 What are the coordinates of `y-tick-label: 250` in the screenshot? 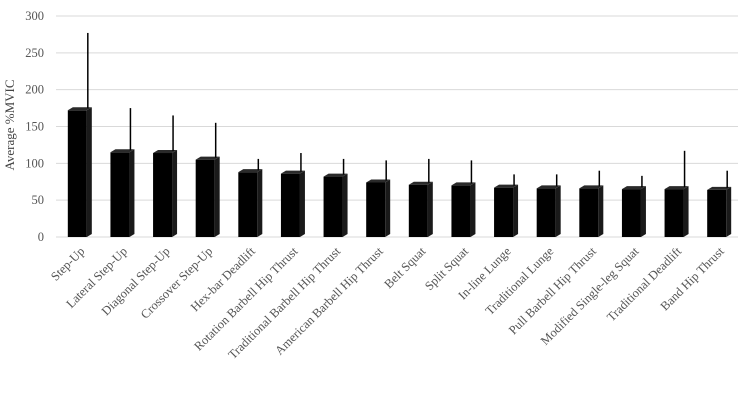 It's located at (34, 53).